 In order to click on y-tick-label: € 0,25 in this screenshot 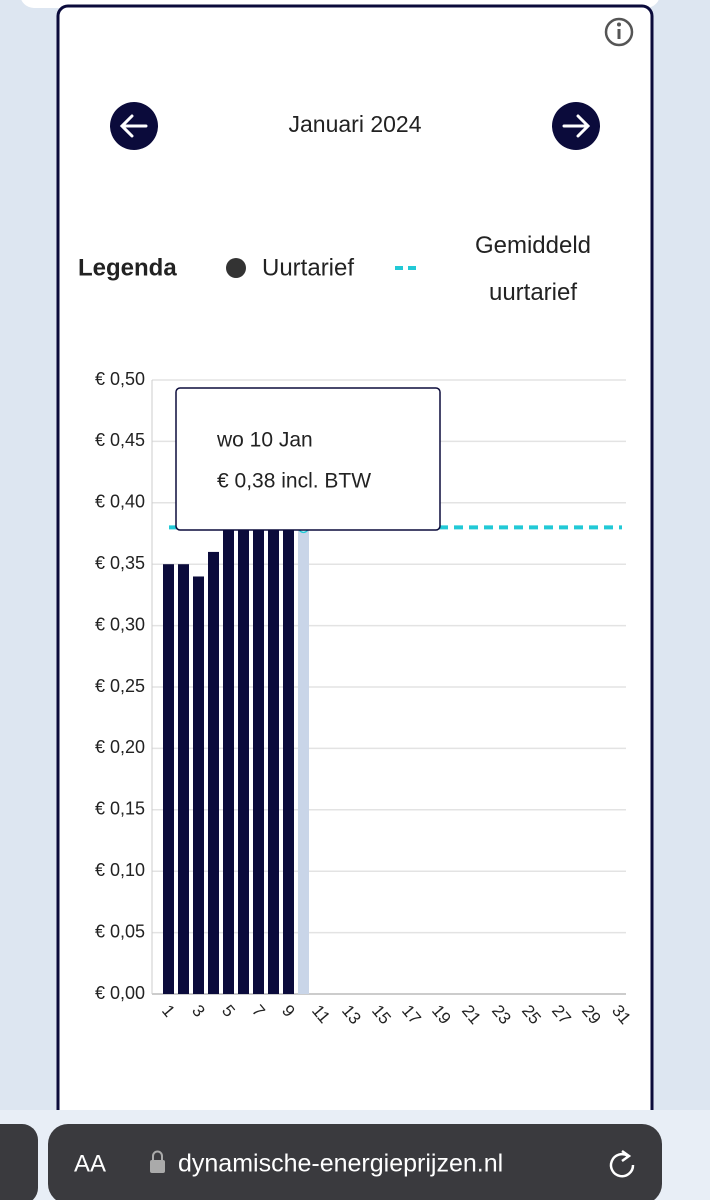, I will do `click(120, 686)`.